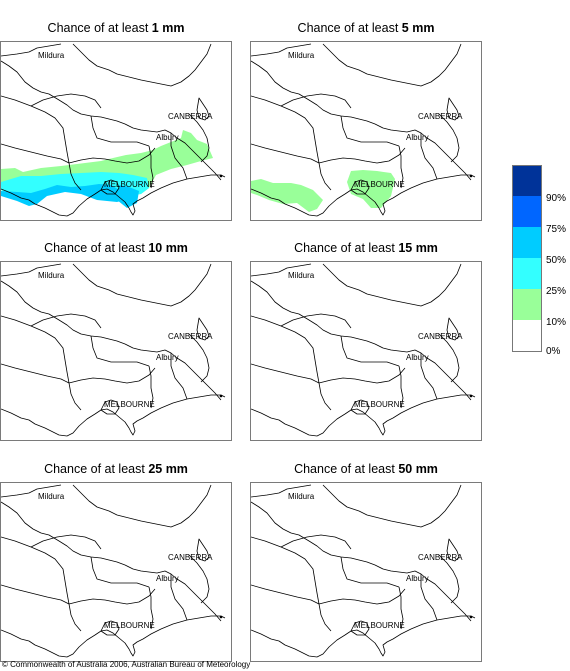 Image resolution: width=570 pixels, height=671 pixels. Describe the element at coordinates (116, 28) in the screenshot. I see `panel-title: Chance of at least 1 mm` at that location.